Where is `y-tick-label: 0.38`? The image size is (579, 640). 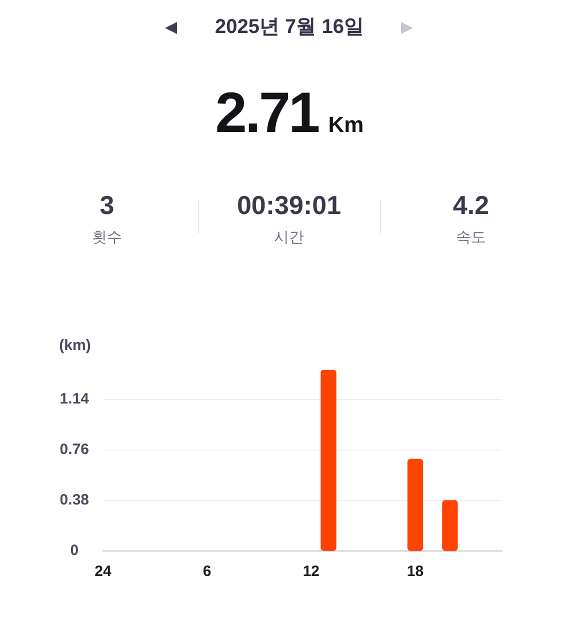 y-tick-label: 0.38 is located at coordinates (75, 500).